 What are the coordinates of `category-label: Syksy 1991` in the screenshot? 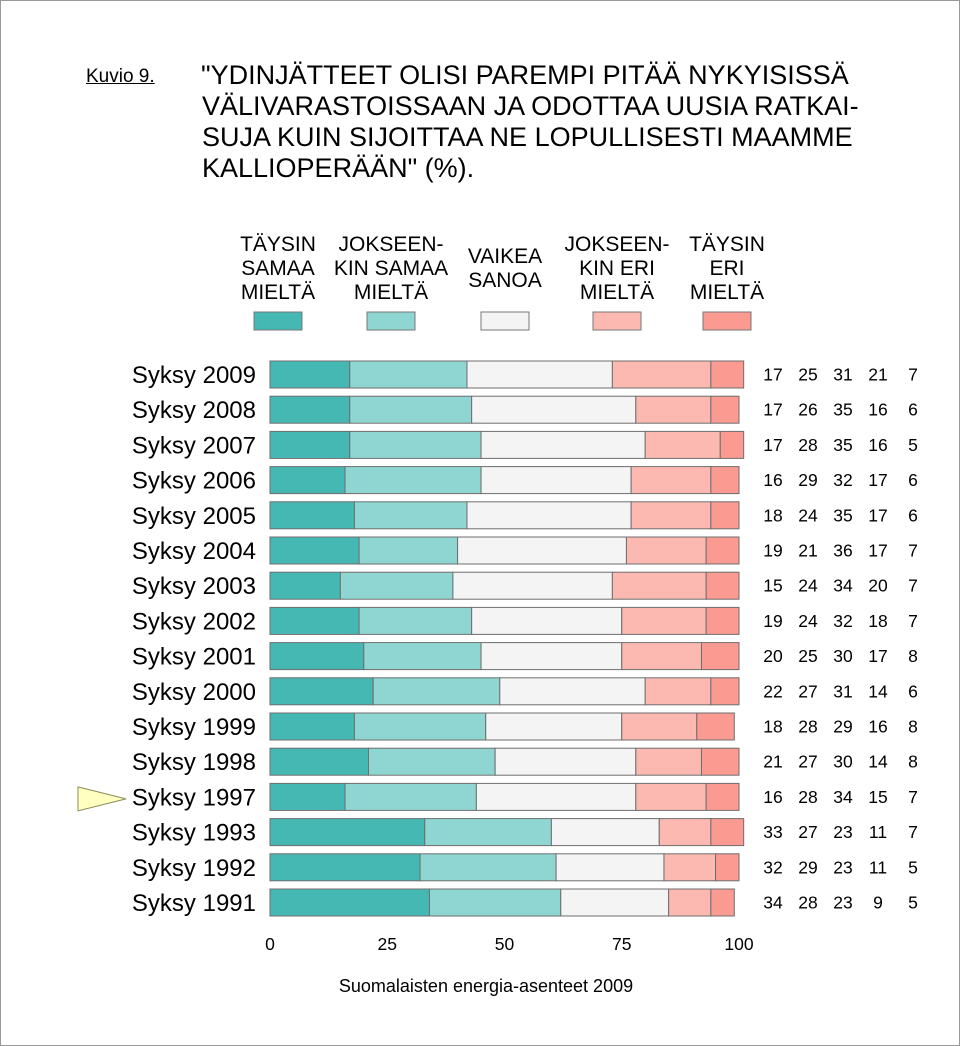 It's located at (194, 903).